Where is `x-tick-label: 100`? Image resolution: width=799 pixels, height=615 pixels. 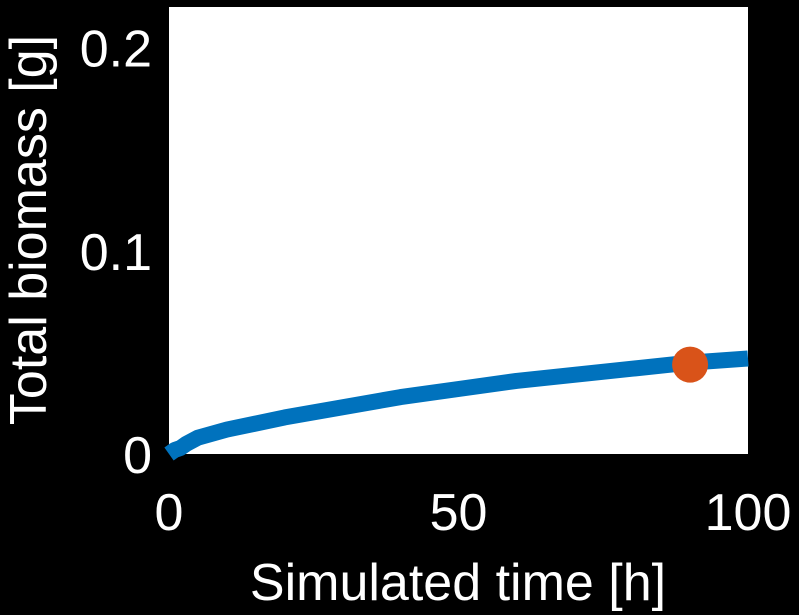
x-tick-label: 100 is located at coordinates (748, 513).